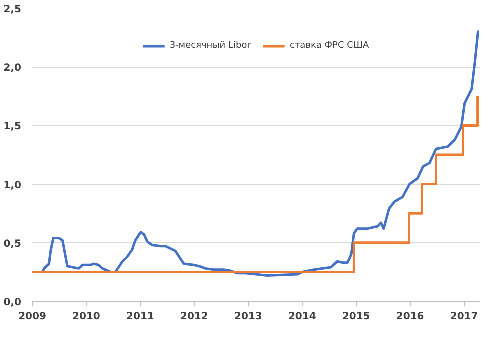  I want to click on x-tick-label: 2011, so click(140, 317).